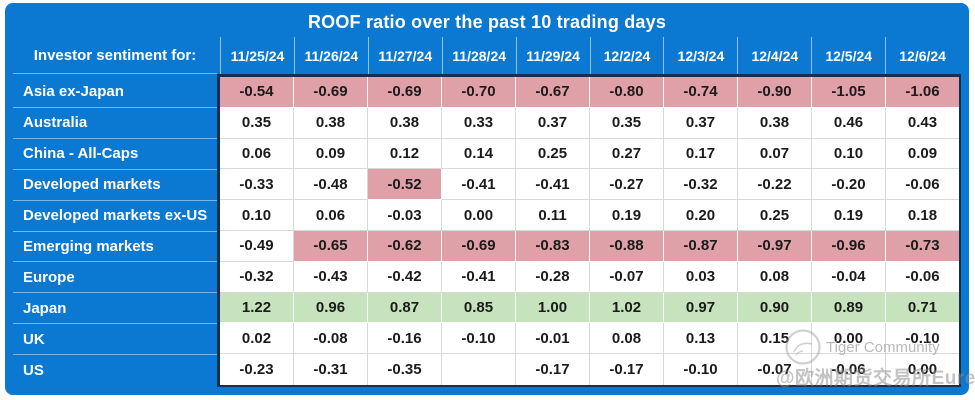  Describe the element at coordinates (331, 215) in the screenshot. I see `cell: 0.06` at that location.